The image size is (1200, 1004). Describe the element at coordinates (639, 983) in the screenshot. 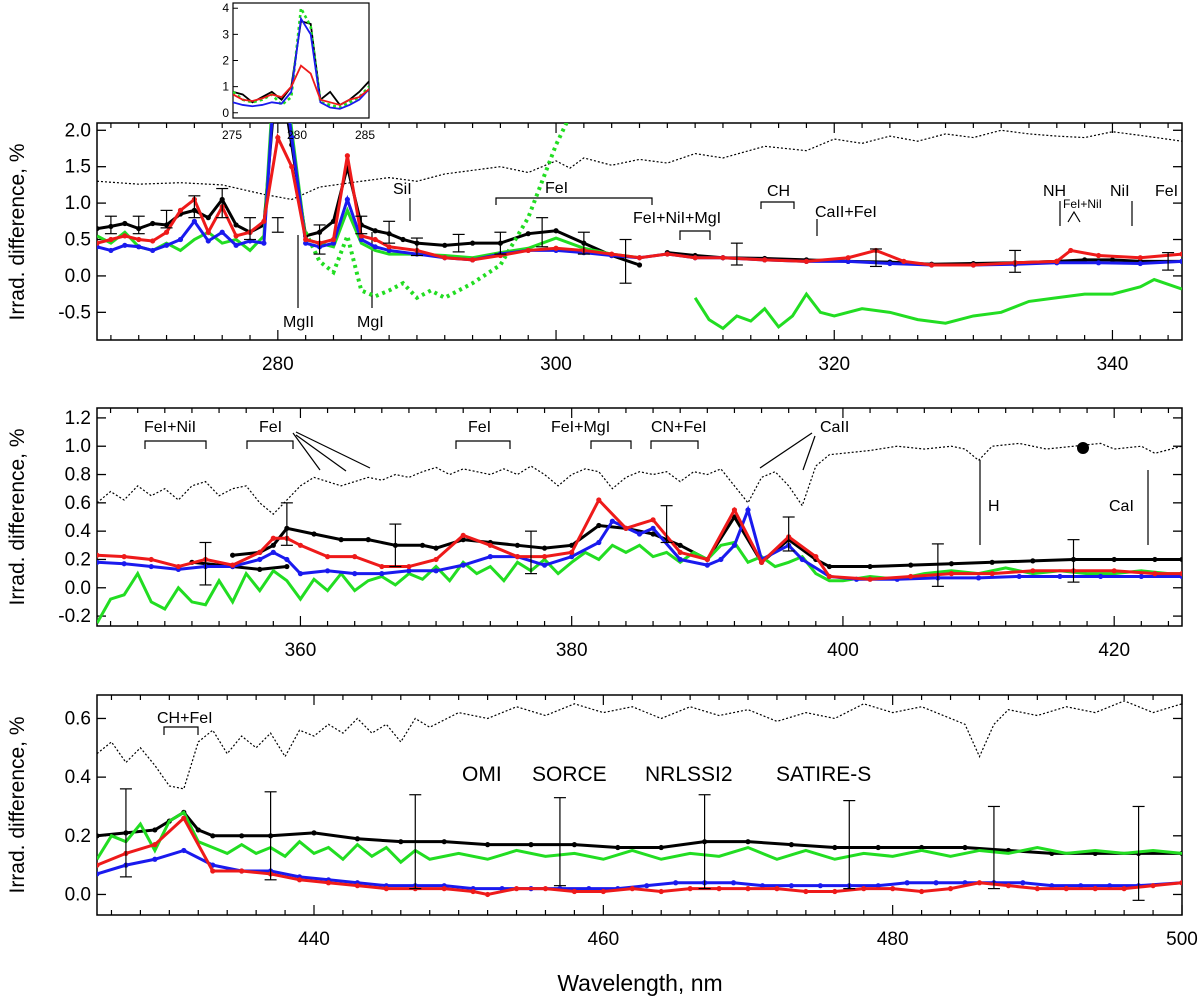

I see `x-axis-title: Wavelength, nm` at that location.